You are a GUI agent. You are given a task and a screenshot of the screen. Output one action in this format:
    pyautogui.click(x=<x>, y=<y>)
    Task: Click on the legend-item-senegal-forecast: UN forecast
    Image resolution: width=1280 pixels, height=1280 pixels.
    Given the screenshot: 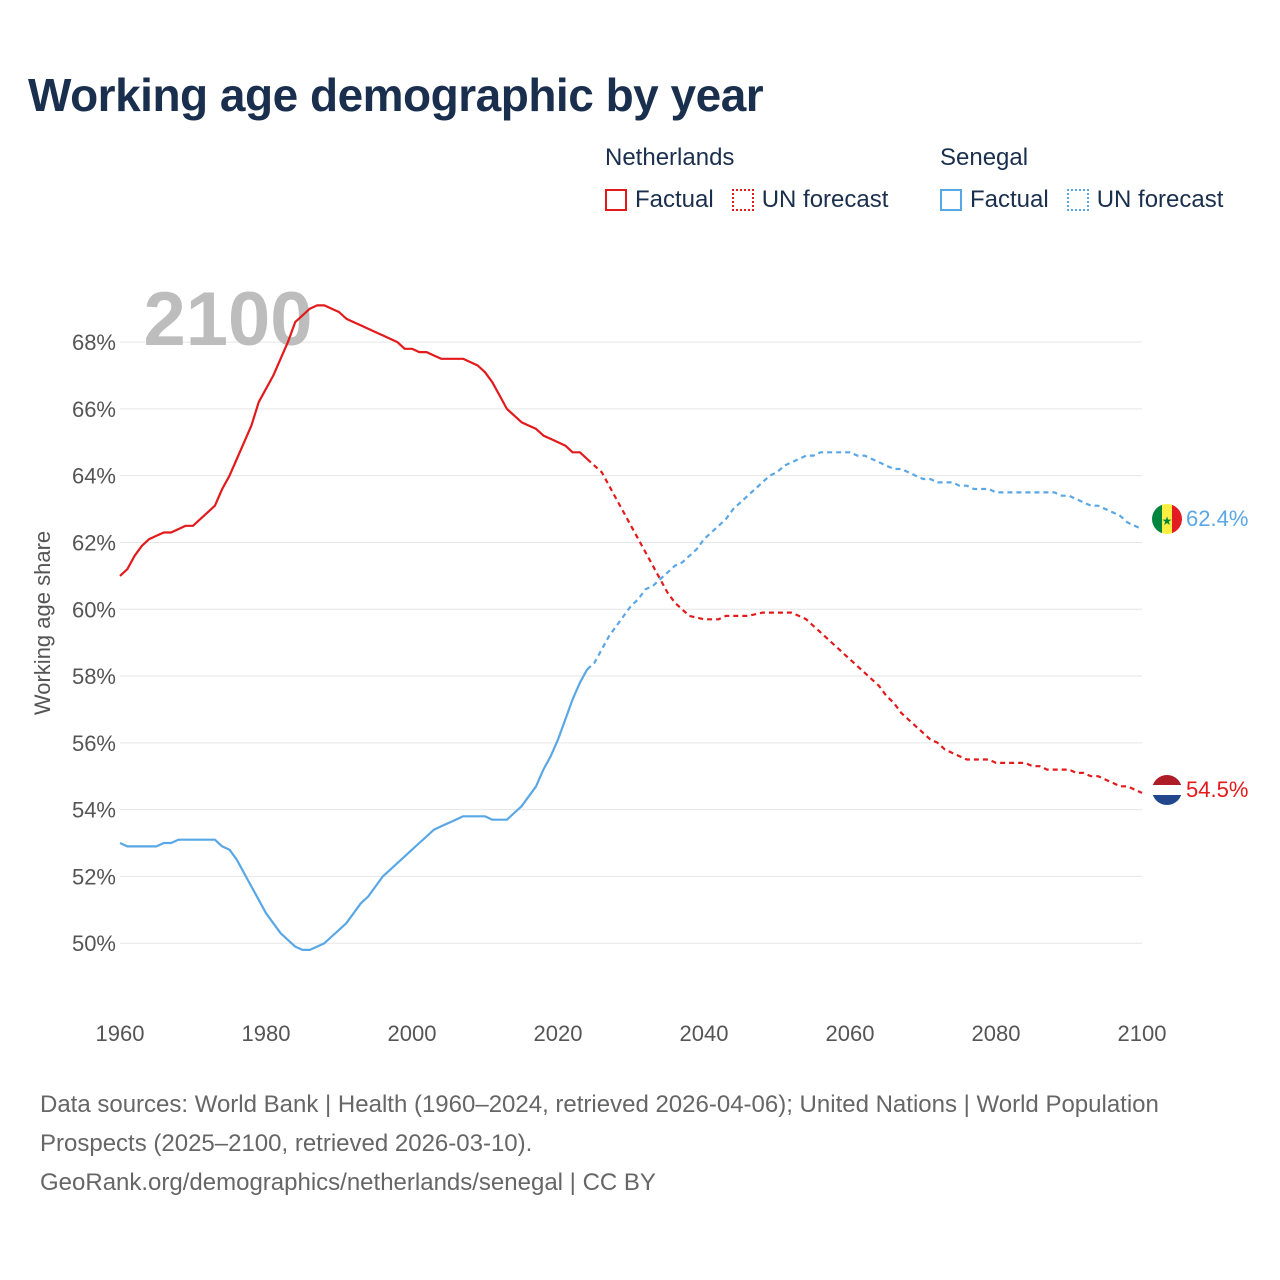 What is the action you would take?
    pyautogui.click(x=1145, y=200)
    